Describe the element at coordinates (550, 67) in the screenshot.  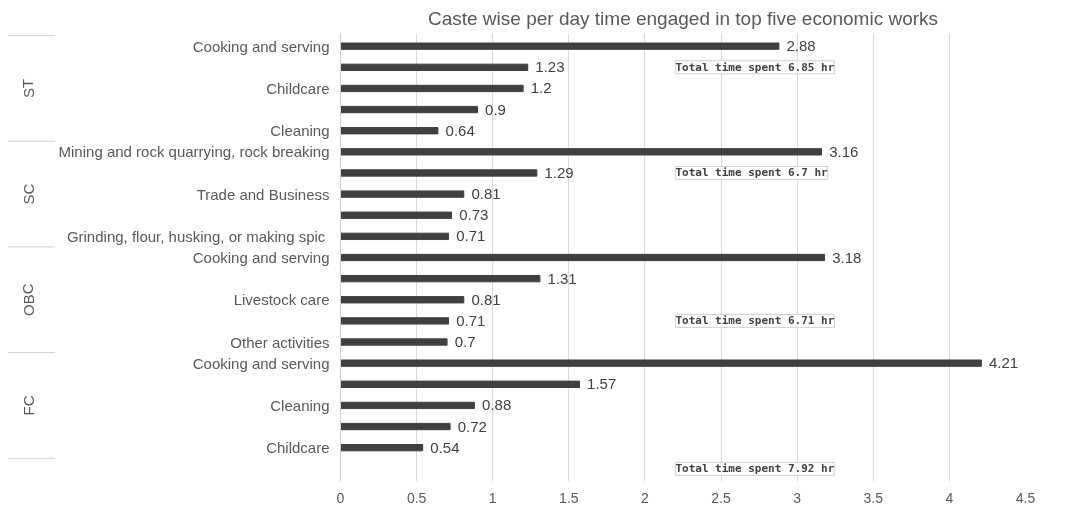
I see `data-label: 1.23` at that location.